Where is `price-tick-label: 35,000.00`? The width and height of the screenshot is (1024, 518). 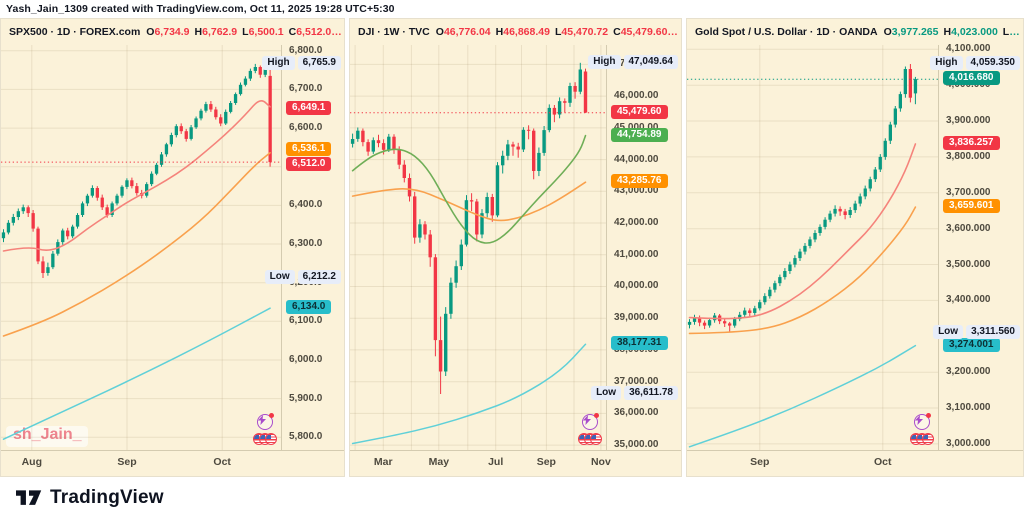 price-tick-label: 35,000.00 is located at coordinates (636, 445).